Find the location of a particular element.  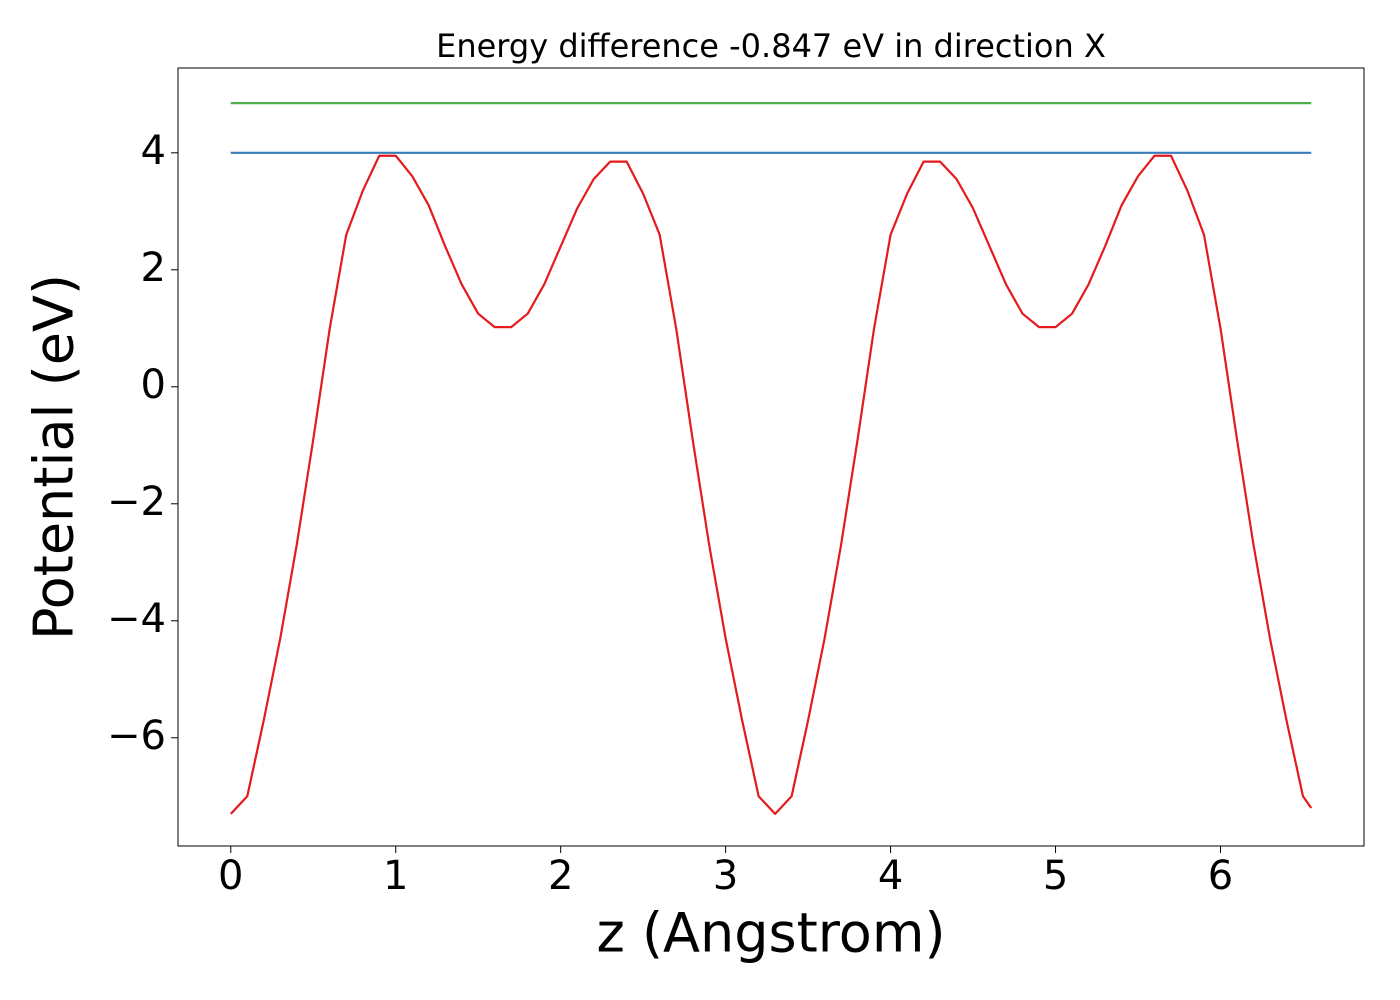

x-tick-label: 3 is located at coordinates (725, 876).